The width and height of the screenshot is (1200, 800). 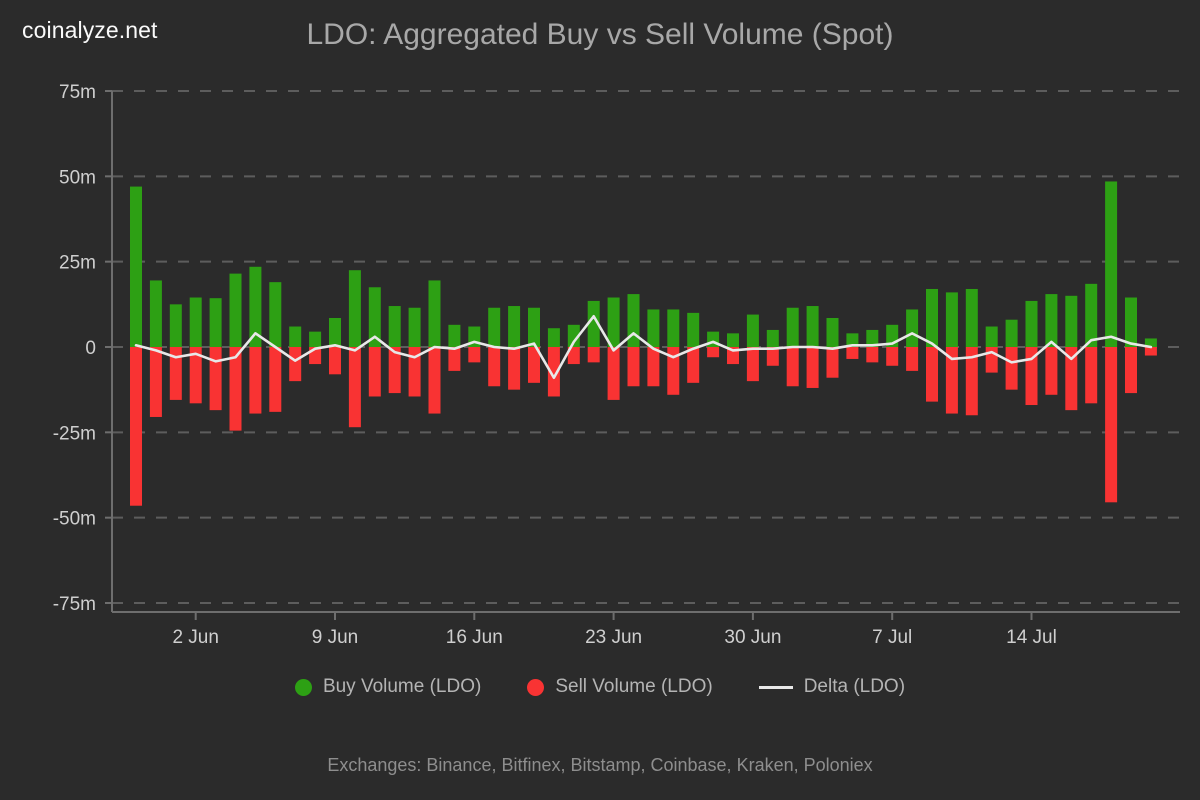 I want to click on delta-series-path, so click(x=643, y=347).